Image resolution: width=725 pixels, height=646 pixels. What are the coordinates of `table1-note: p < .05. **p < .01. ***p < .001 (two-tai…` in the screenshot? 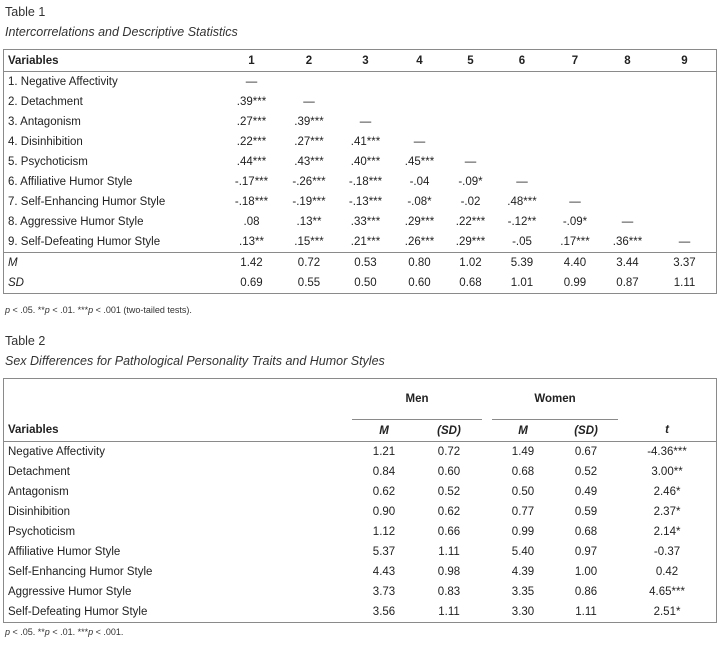 It's located at (98, 310).